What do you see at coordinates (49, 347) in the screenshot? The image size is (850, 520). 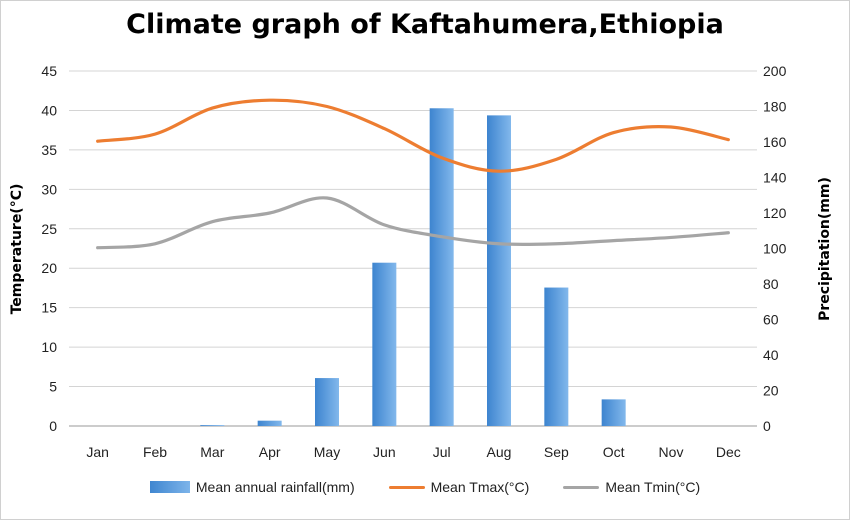 I see `left-tick-label: 10` at bounding box center [49, 347].